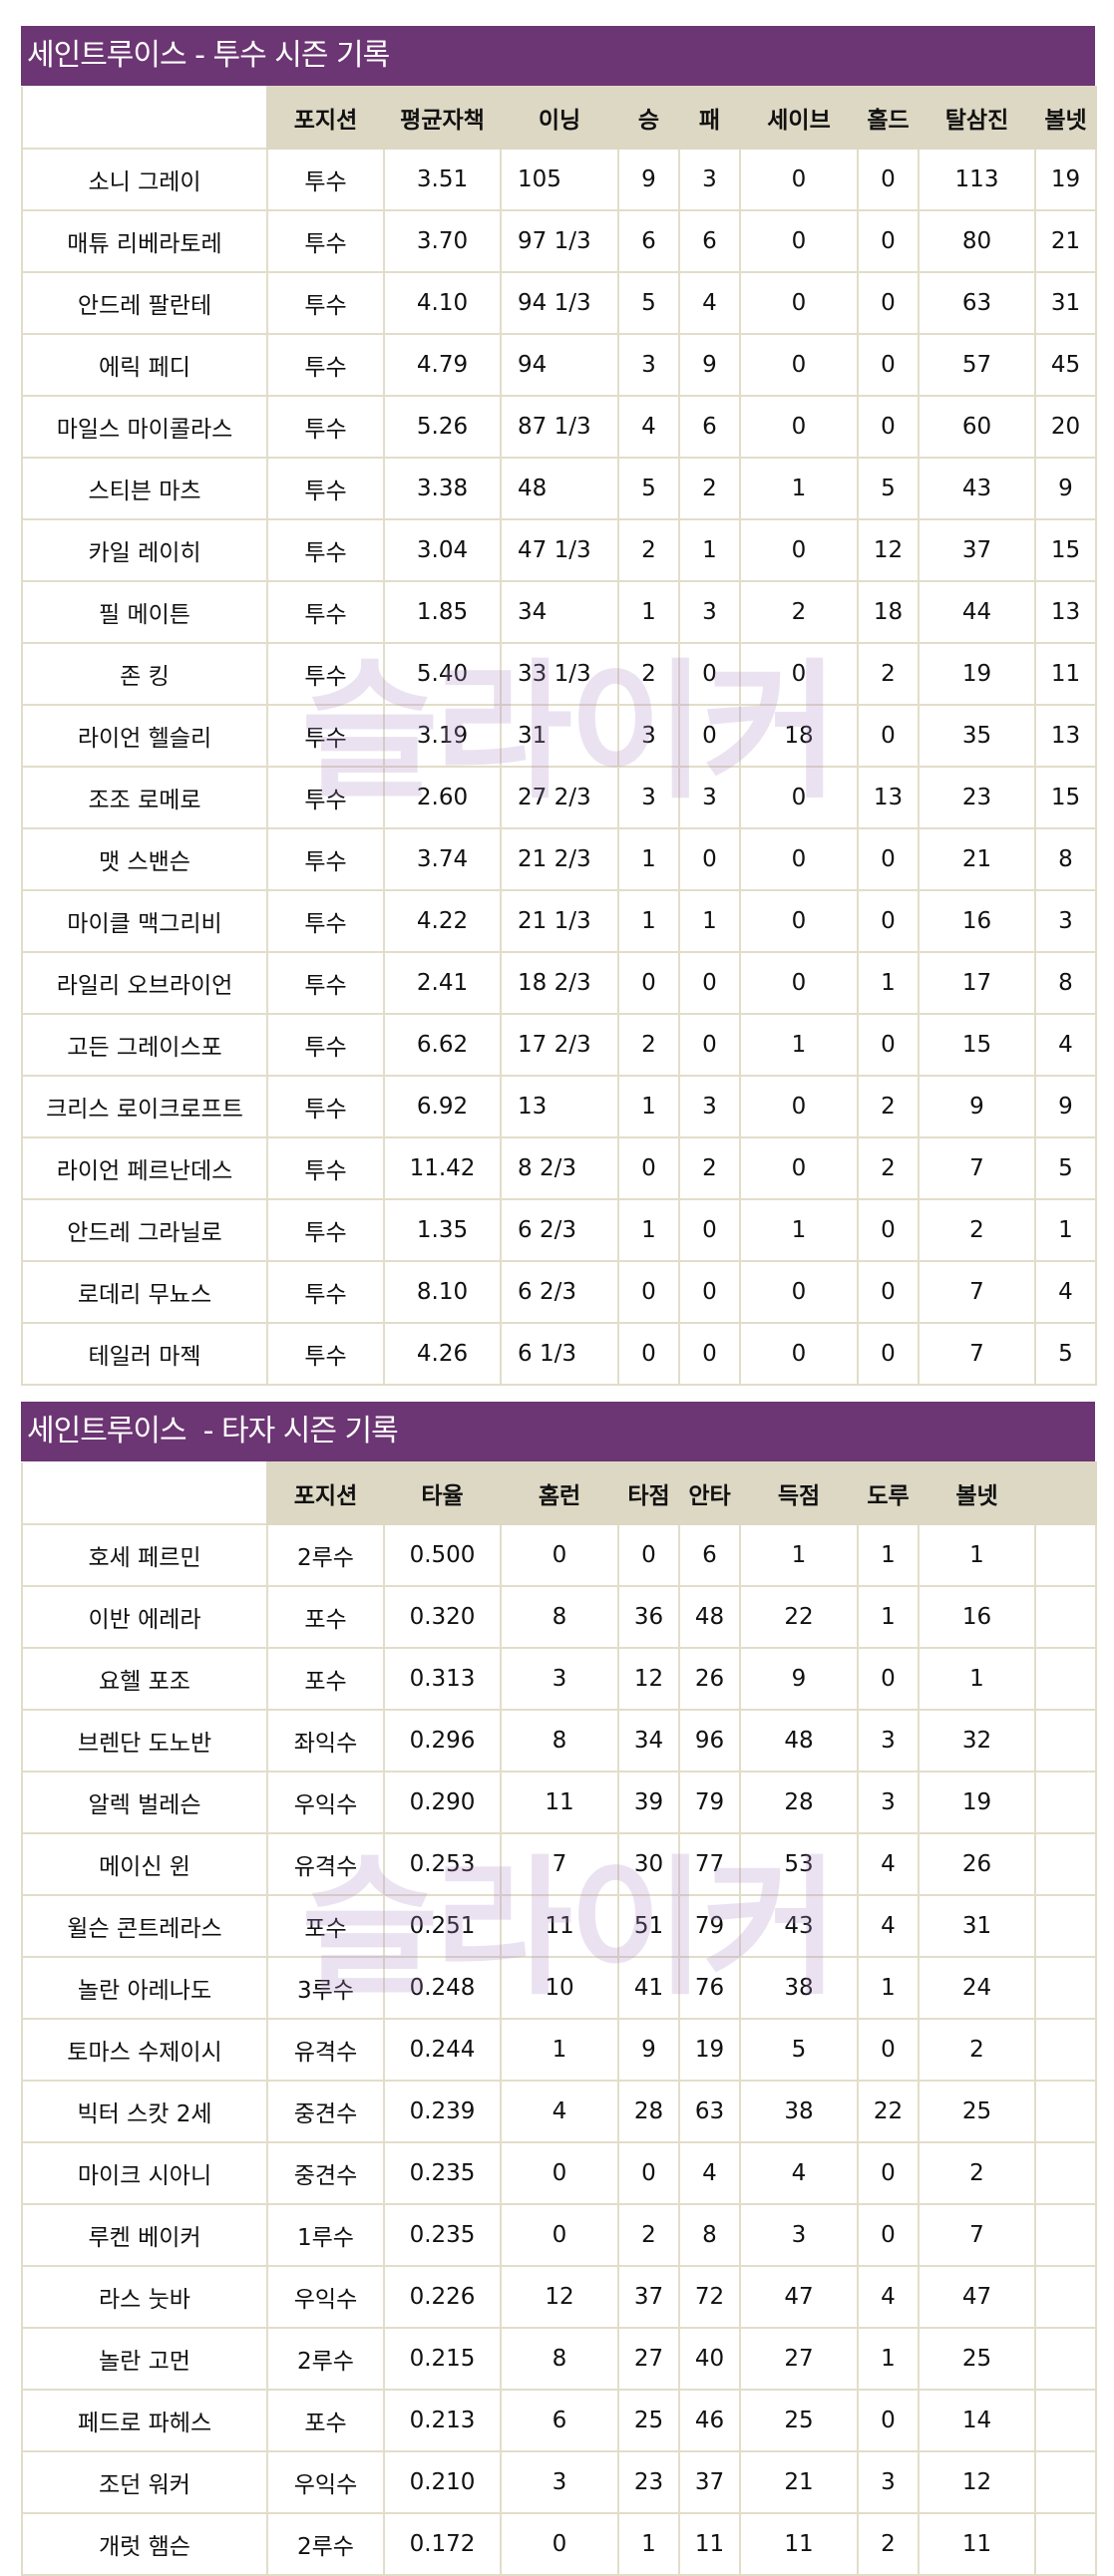 This screenshot has width=1114, height=2576. What do you see at coordinates (709, 2111) in the screenshot?
I see `stat-cell: 63` at bounding box center [709, 2111].